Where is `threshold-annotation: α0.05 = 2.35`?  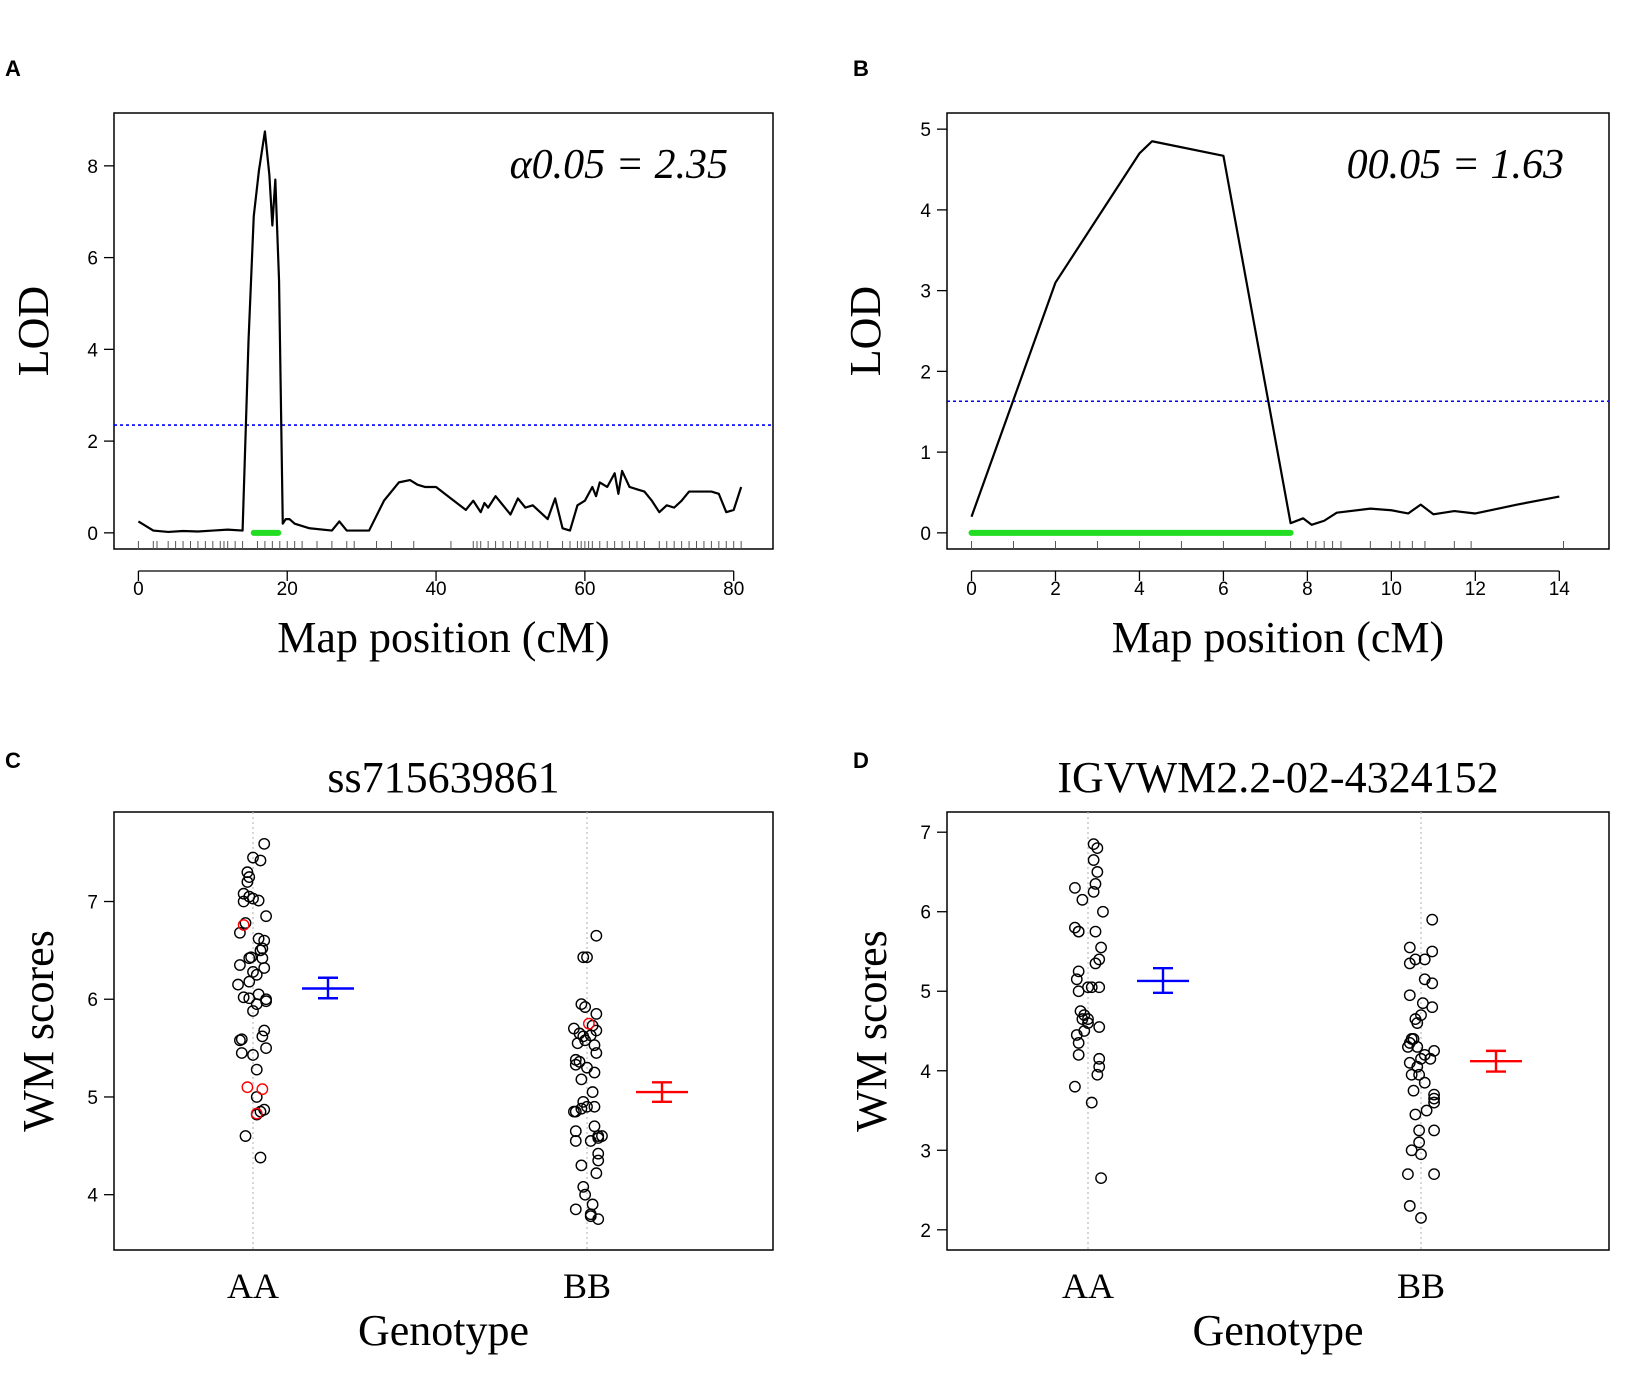
threshold-annotation: α0.05 = 2.35 is located at coordinates (619, 165).